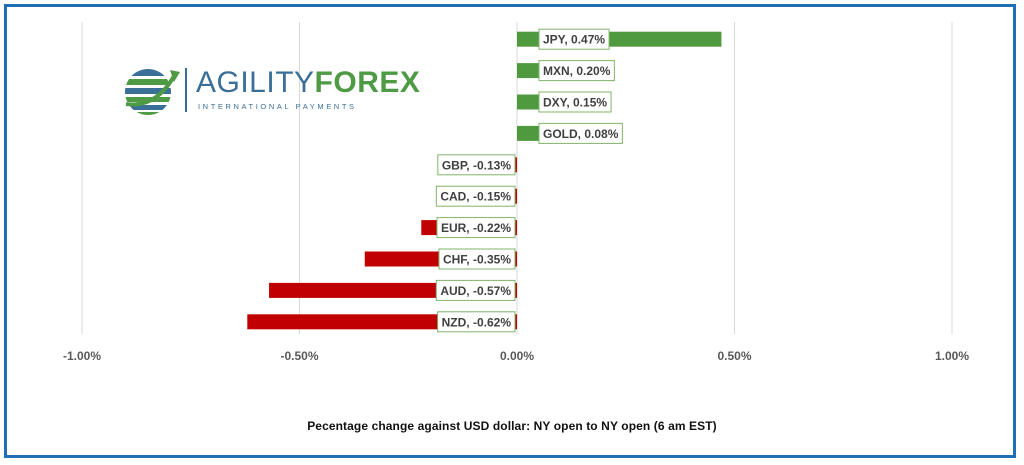 The height and width of the screenshot is (465, 1024). I want to click on data-label-text: CHF, -0.35%, so click(477, 260).